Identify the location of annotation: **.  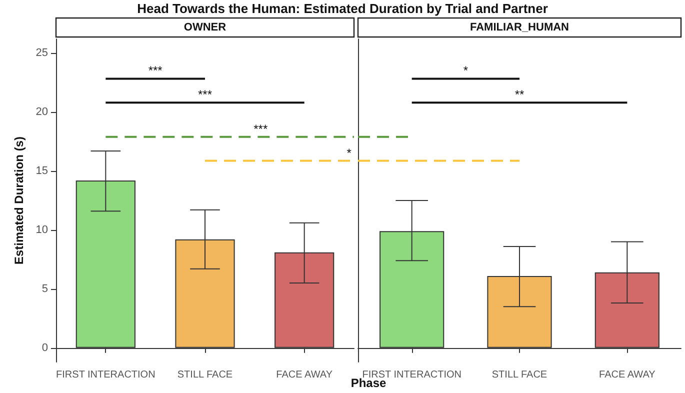
(519, 95).